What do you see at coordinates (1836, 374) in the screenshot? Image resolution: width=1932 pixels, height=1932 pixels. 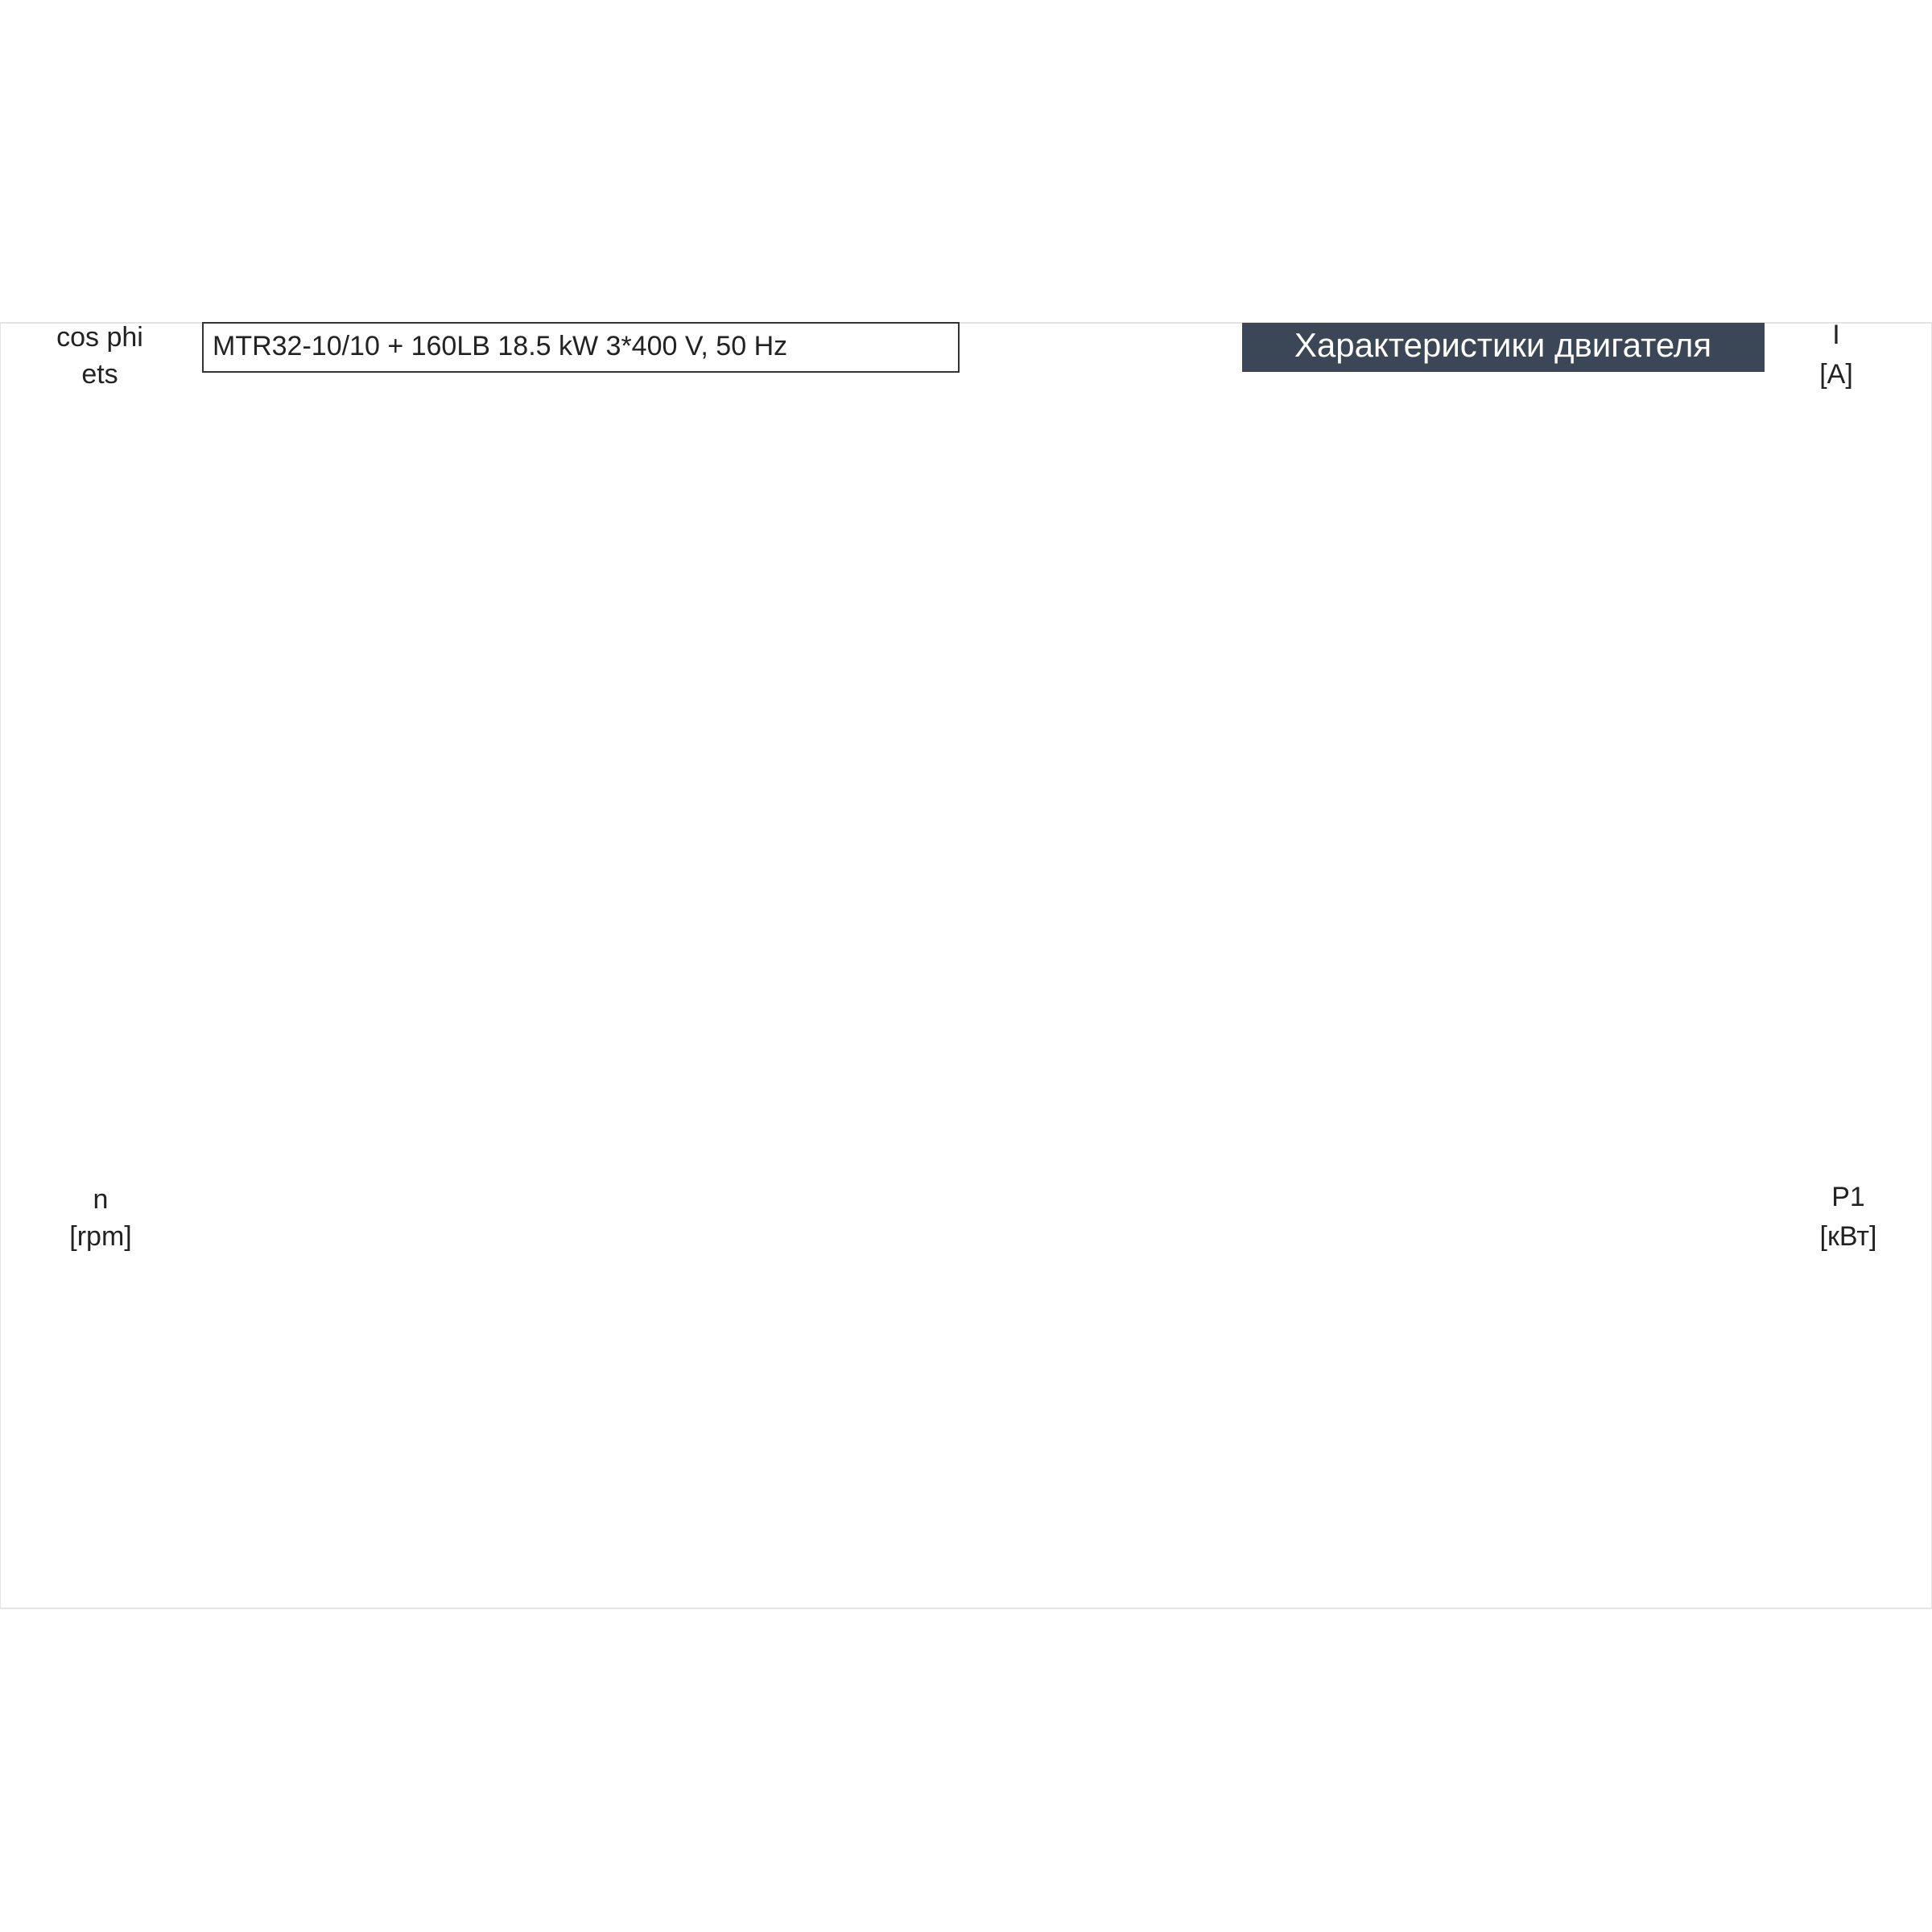 I see `y2-axis-label: [A]` at bounding box center [1836, 374].